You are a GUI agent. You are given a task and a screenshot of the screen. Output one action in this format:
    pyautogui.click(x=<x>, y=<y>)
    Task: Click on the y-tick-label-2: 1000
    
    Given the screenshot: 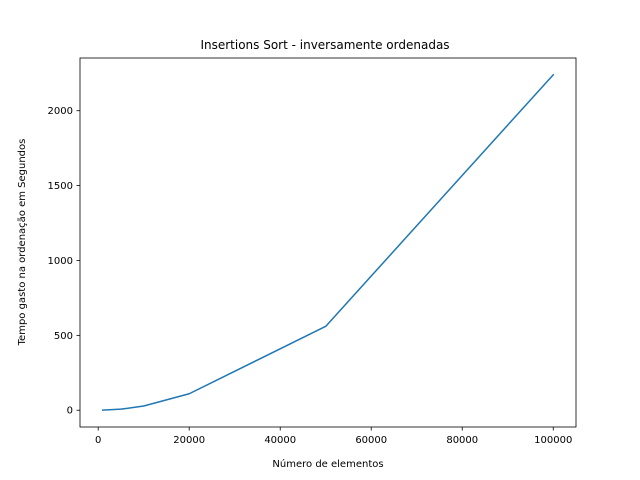 What is the action you would take?
    pyautogui.click(x=60, y=261)
    